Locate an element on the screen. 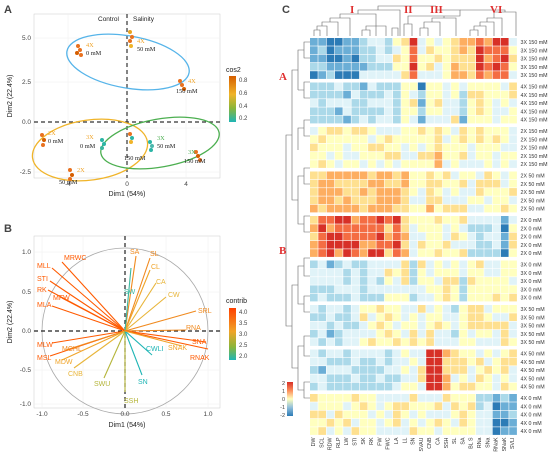 The width and height of the screenshot is (550, 452). var-label: CA is located at coordinates (161, 282).